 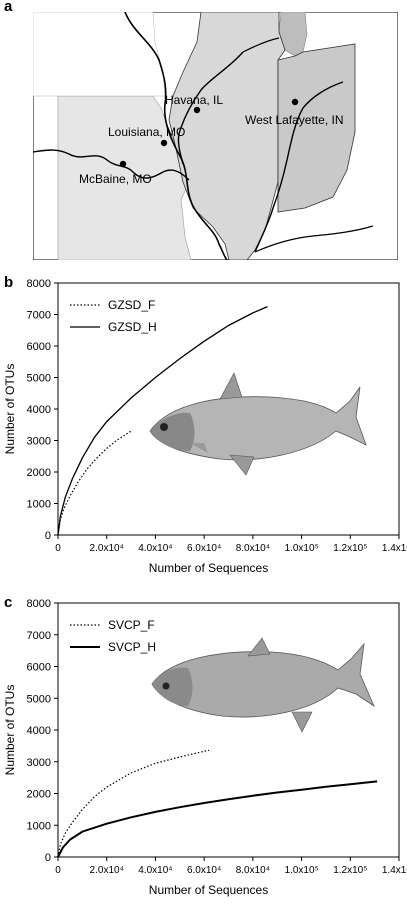 I want to click on series-line-gzsd_h, so click(x=162, y=421).